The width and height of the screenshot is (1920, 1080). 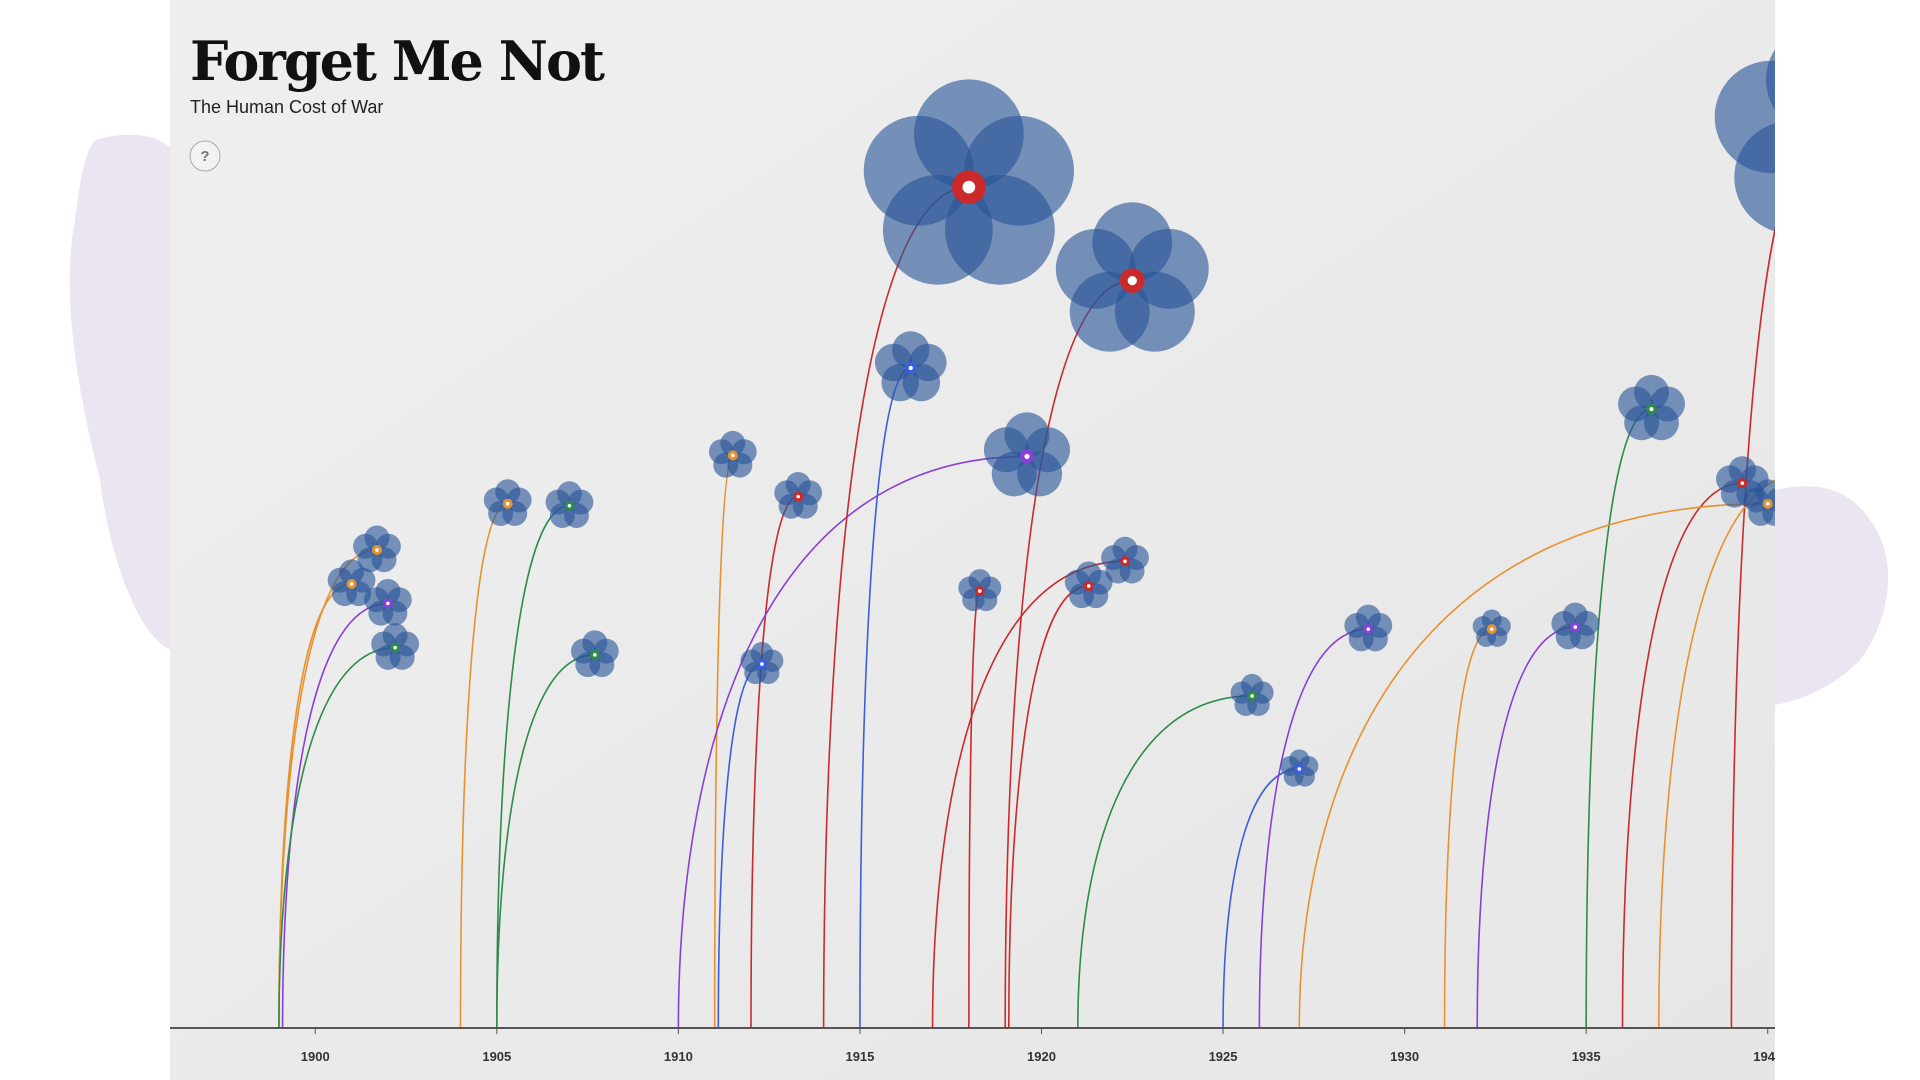 What do you see at coordinates (315, 1056) in the screenshot?
I see `x-tick-label: 1900` at bounding box center [315, 1056].